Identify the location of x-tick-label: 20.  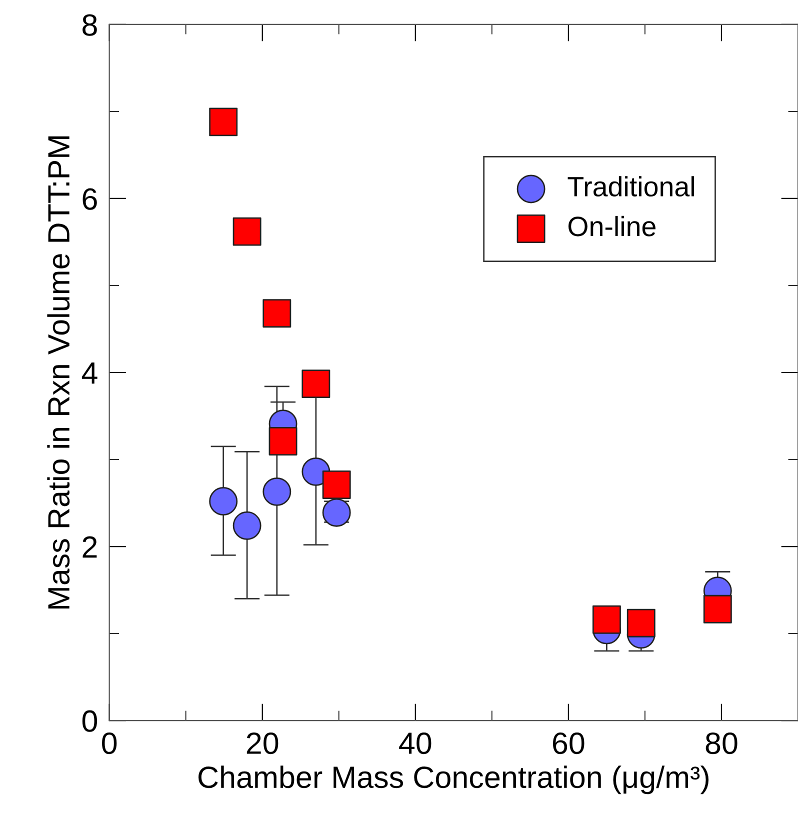
(262, 743).